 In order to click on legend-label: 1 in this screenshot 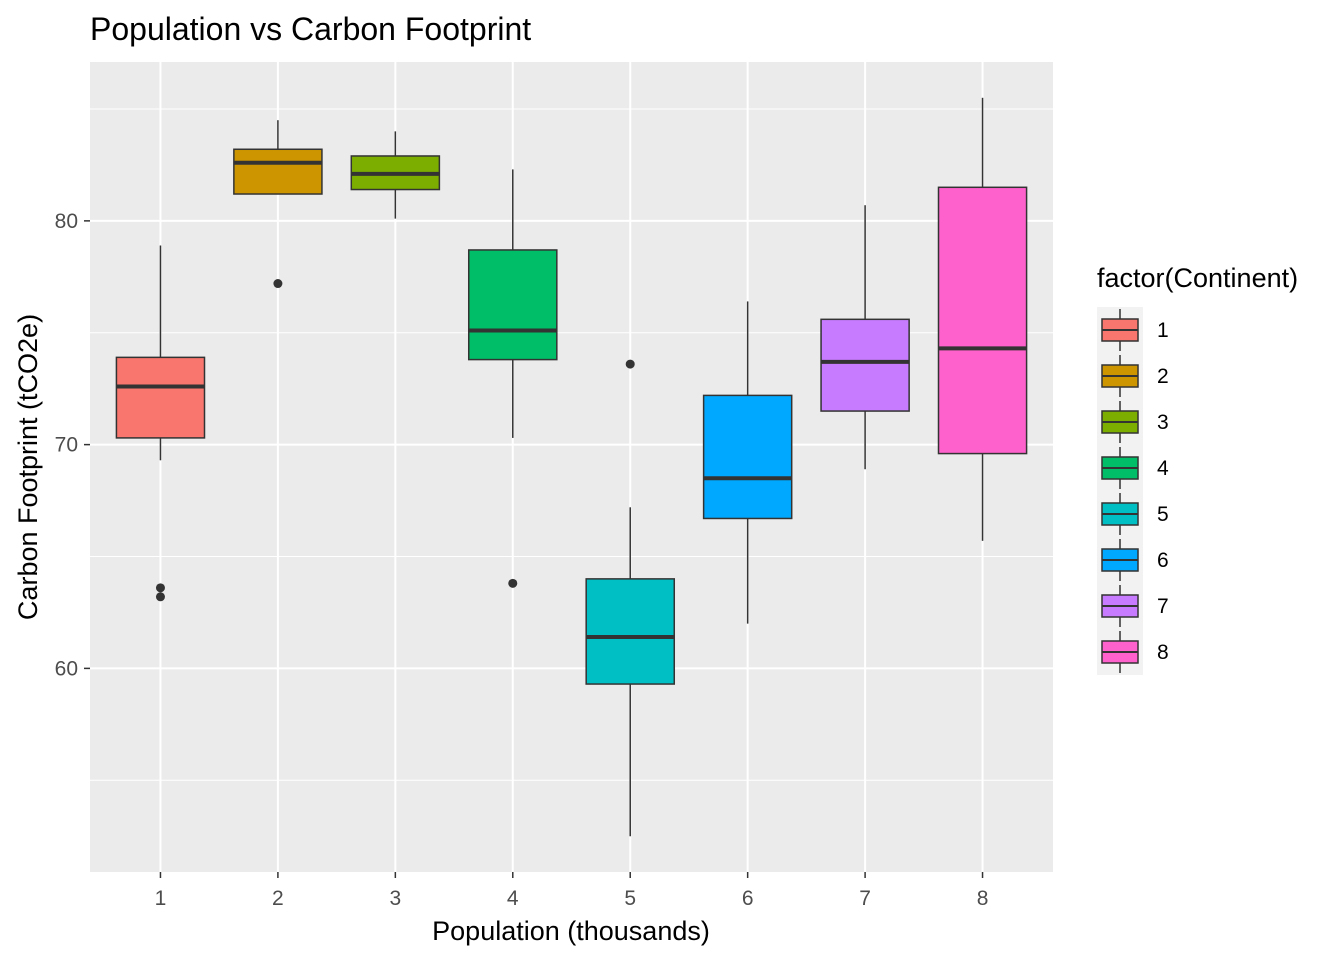, I will do `click(1163, 330)`.